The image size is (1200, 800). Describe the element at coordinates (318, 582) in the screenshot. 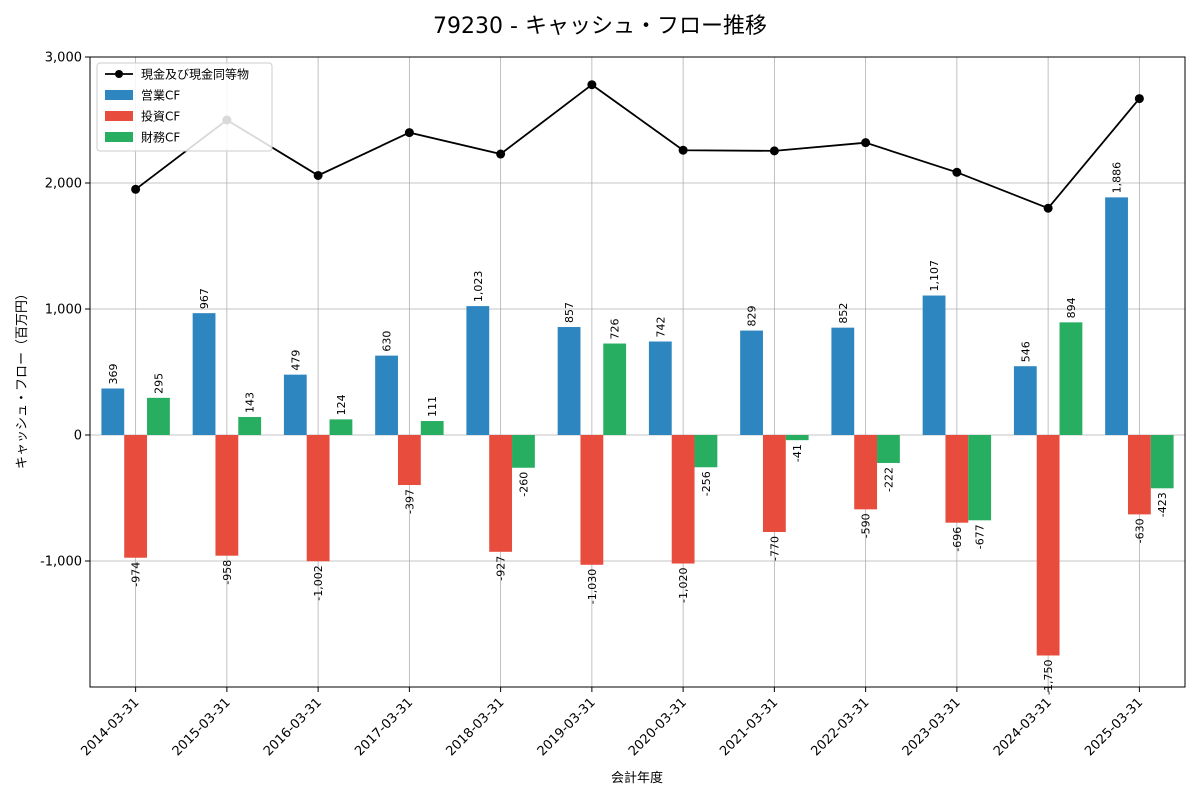

I see `bar-value-label: -1,002` at that location.